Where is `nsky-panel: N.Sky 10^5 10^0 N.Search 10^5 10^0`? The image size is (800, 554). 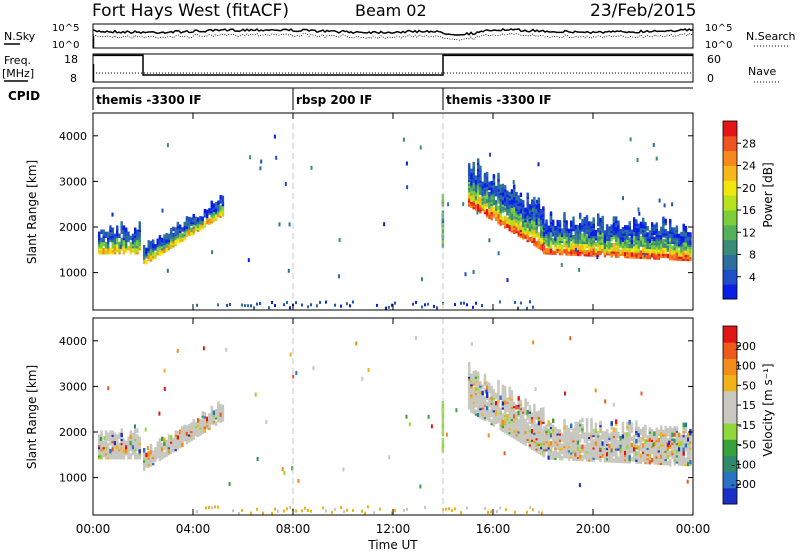
nsky-panel: N.Sky 10^5 10^0 N.Search 10^5 10^0 is located at coordinates (400, 37).